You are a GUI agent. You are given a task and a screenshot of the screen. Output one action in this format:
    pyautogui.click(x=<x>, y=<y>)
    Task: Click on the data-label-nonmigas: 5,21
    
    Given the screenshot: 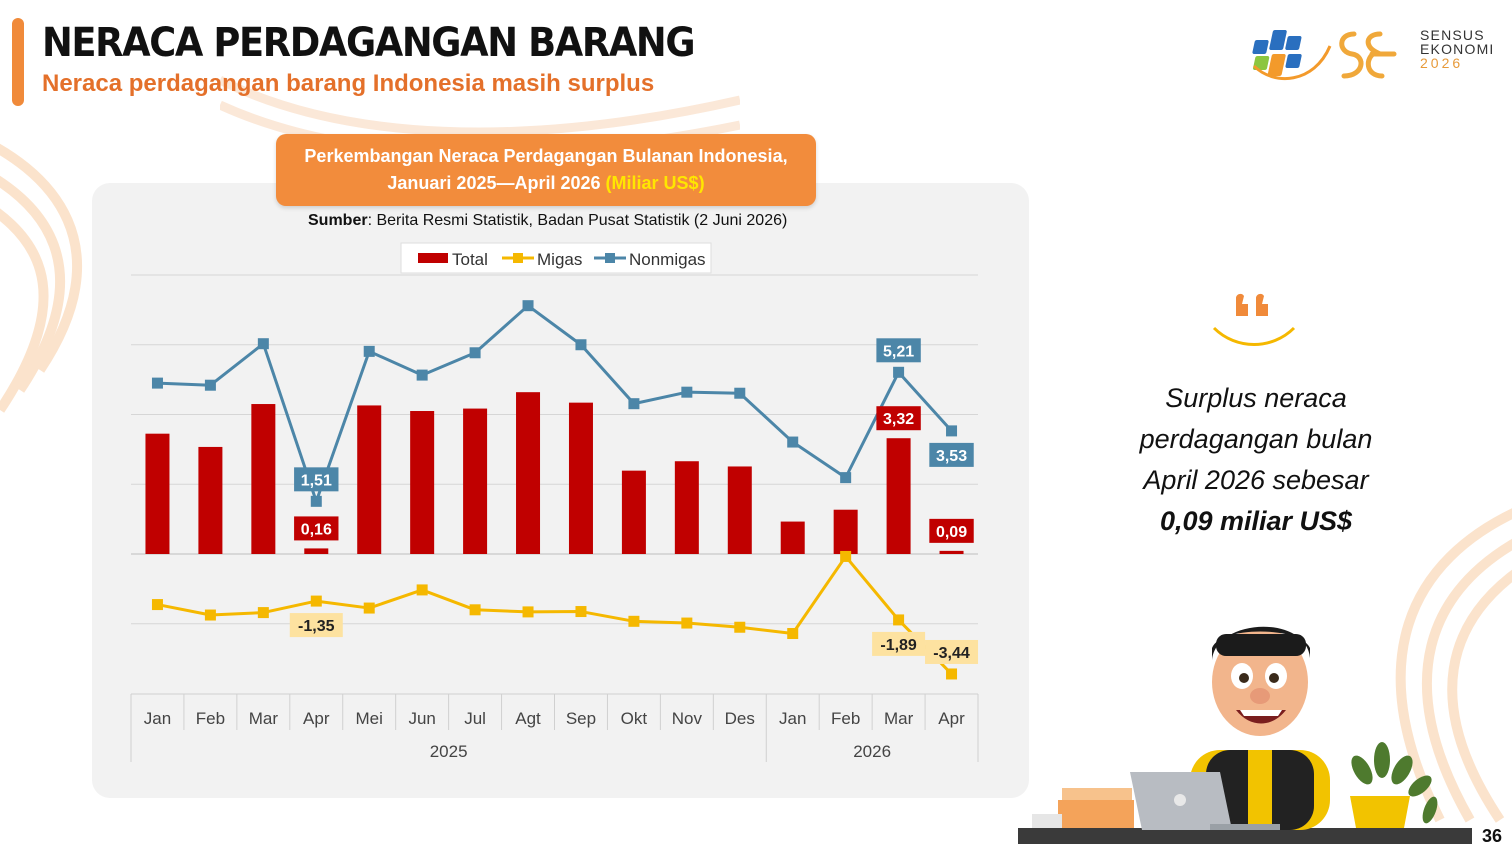 What is the action you would take?
    pyautogui.click(x=898, y=351)
    